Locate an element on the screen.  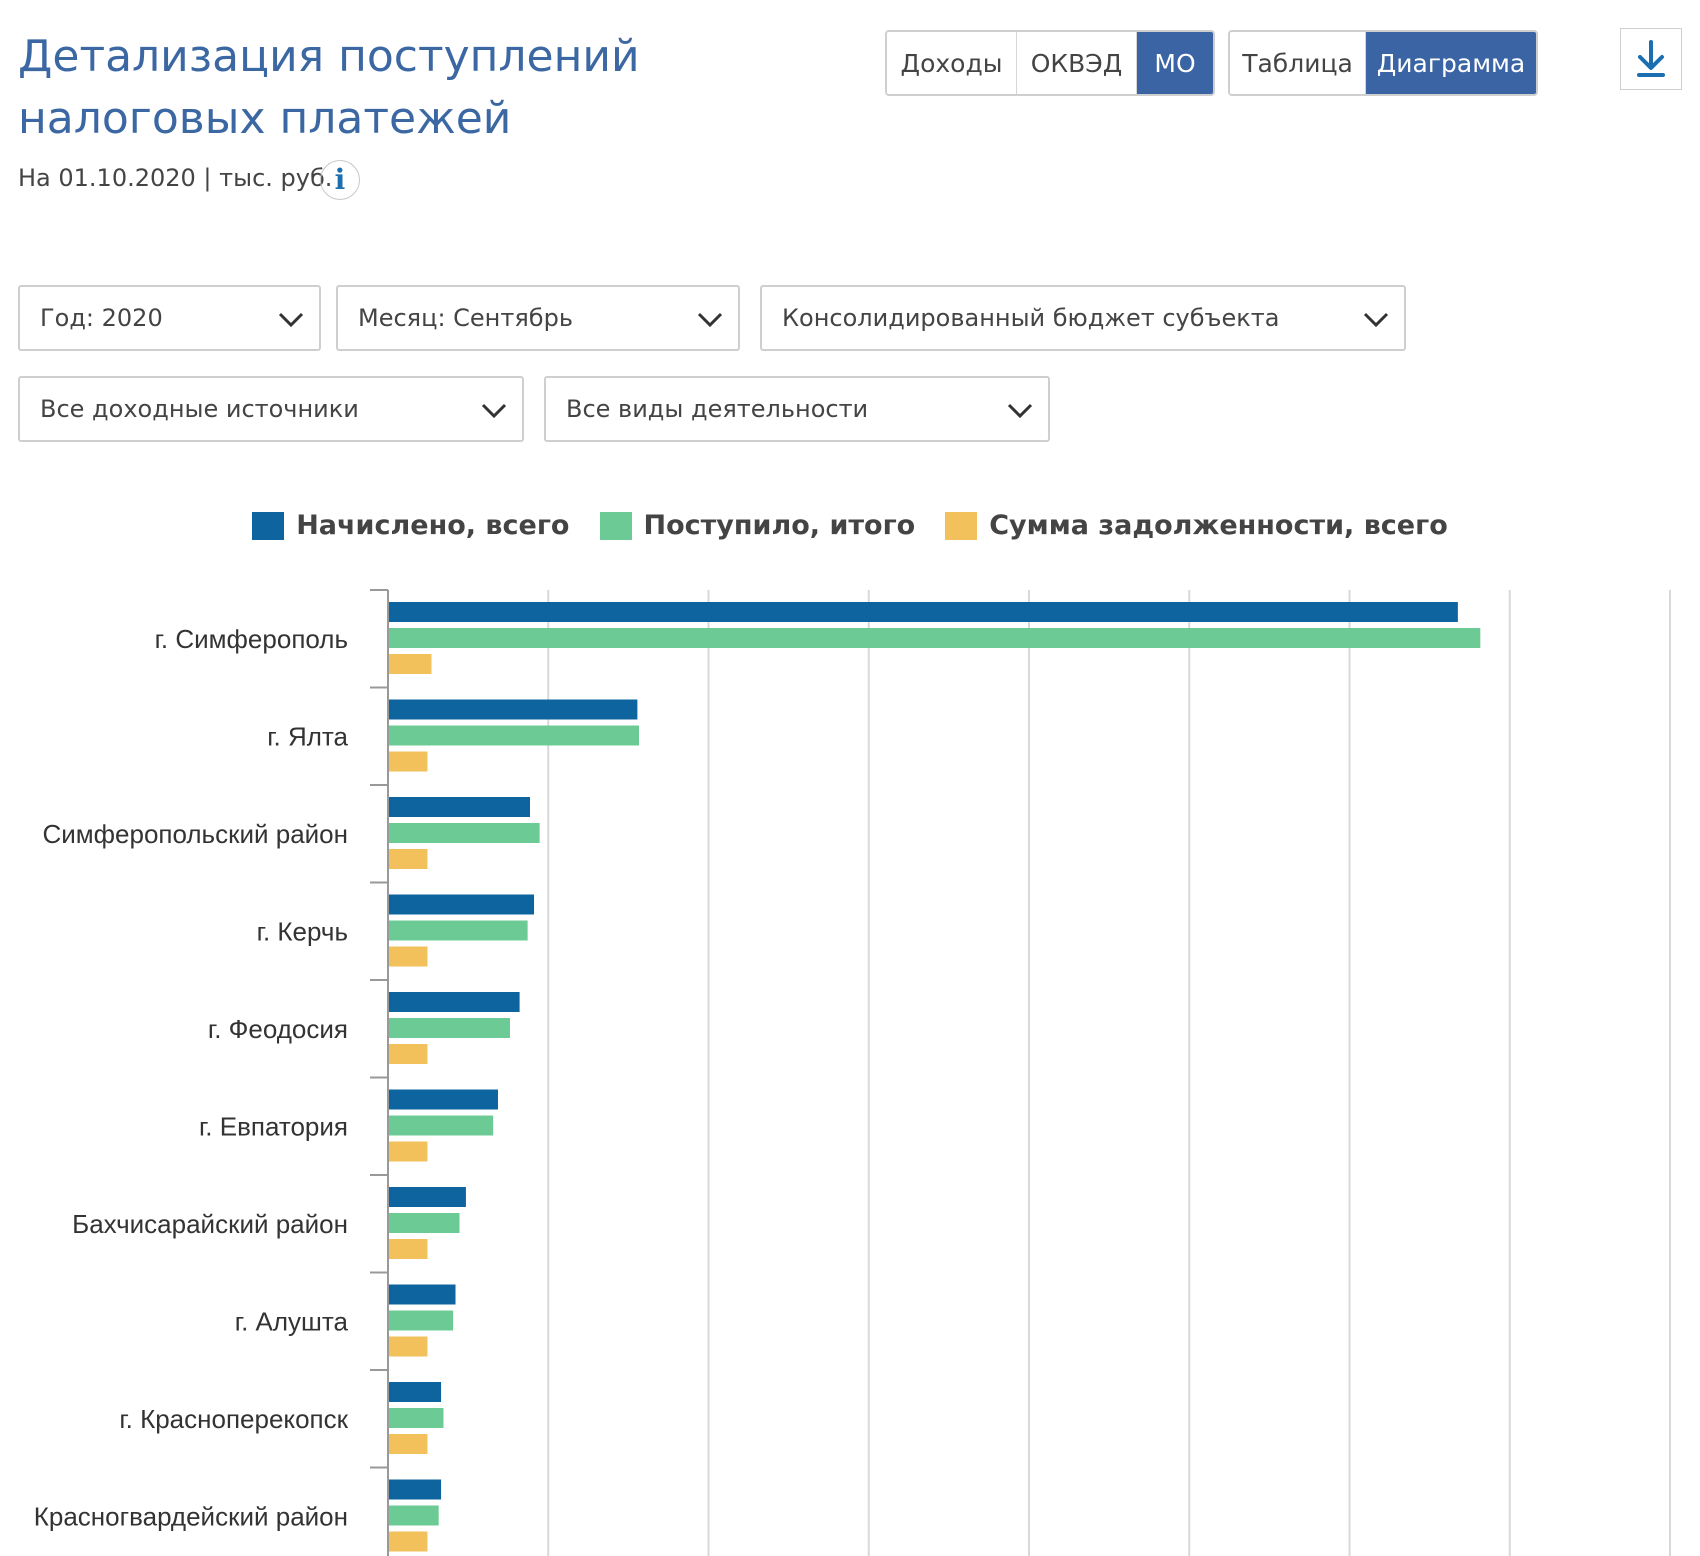
category-label: г. Ялта is located at coordinates (307, 736).